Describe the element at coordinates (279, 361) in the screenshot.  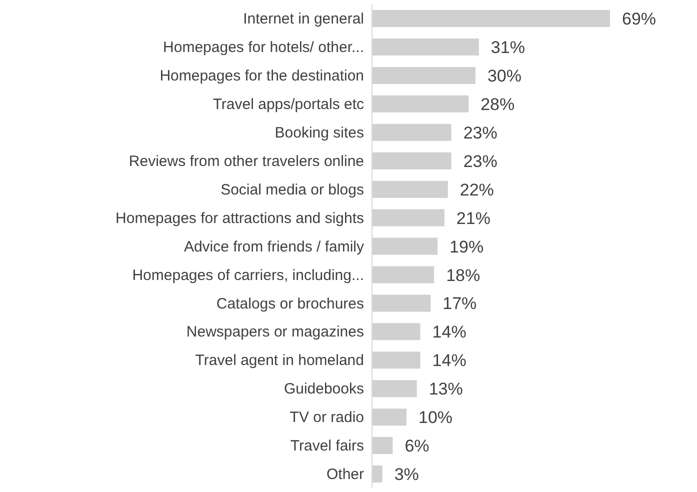
I see `y-tick-label: Travel agent in homeland` at that location.